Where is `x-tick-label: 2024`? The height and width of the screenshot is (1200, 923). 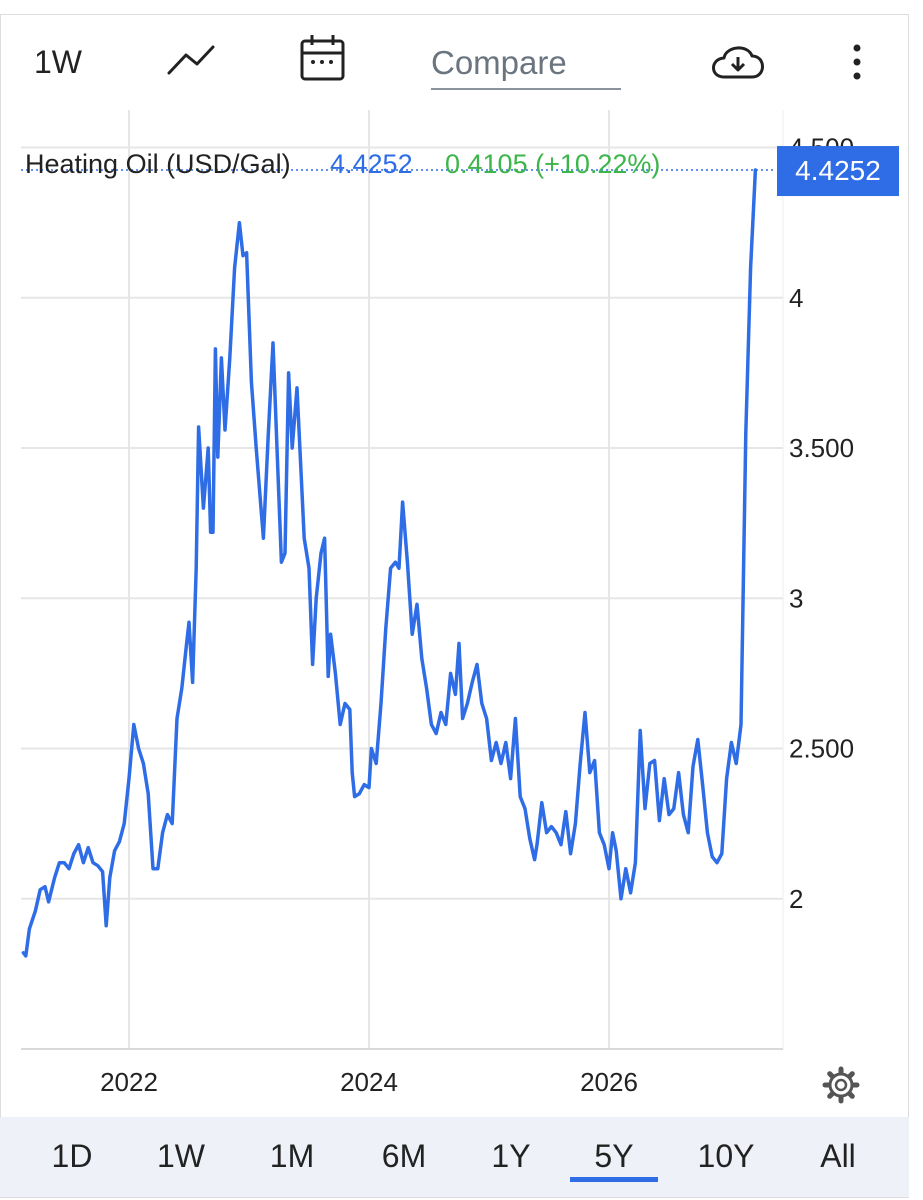
x-tick-label: 2024 is located at coordinates (369, 1082).